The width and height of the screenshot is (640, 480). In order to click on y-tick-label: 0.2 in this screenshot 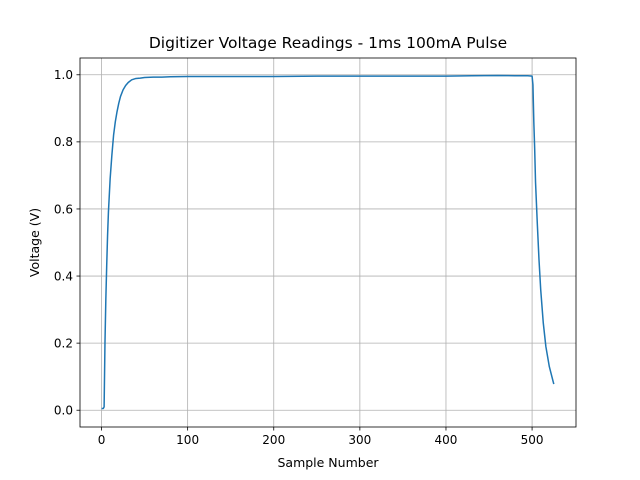, I will do `click(63, 343)`.